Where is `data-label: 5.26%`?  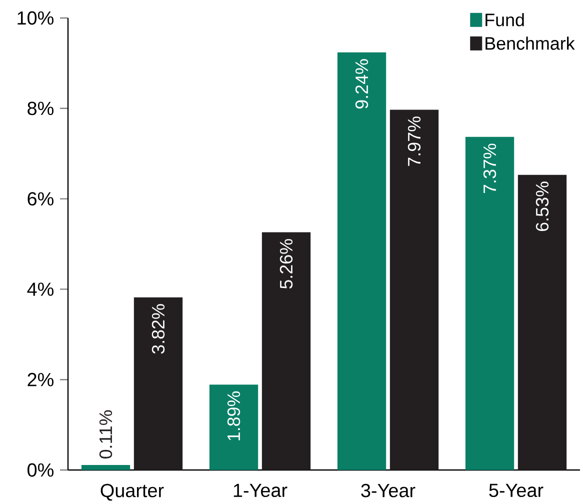 data-label: 5.26% is located at coordinates (286, 264).